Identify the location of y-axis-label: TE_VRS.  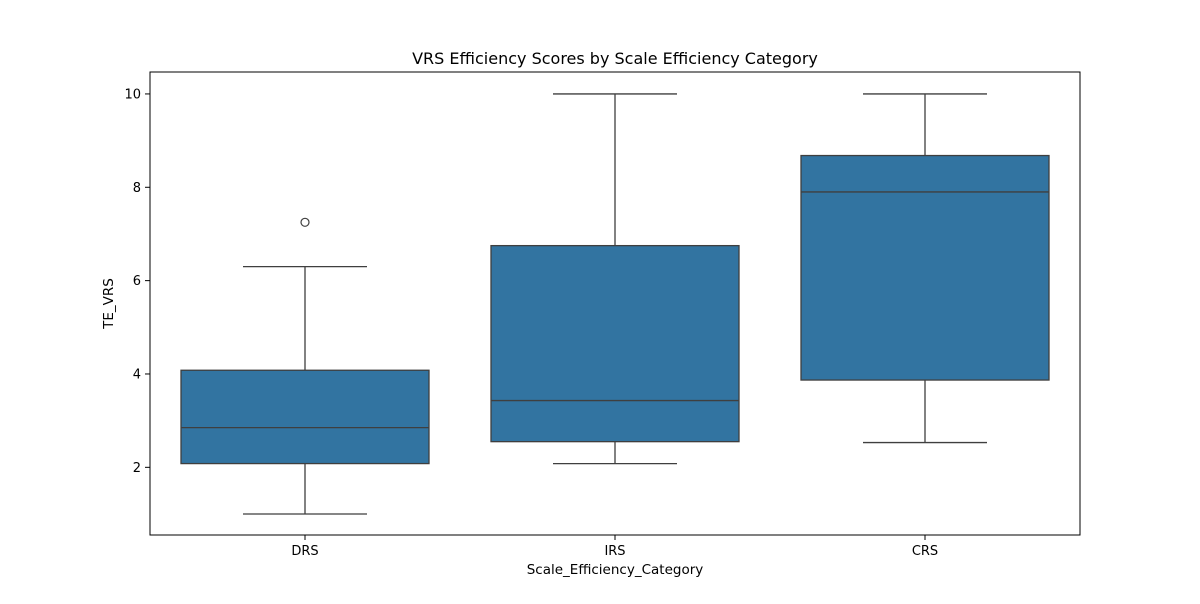
(109, 304).